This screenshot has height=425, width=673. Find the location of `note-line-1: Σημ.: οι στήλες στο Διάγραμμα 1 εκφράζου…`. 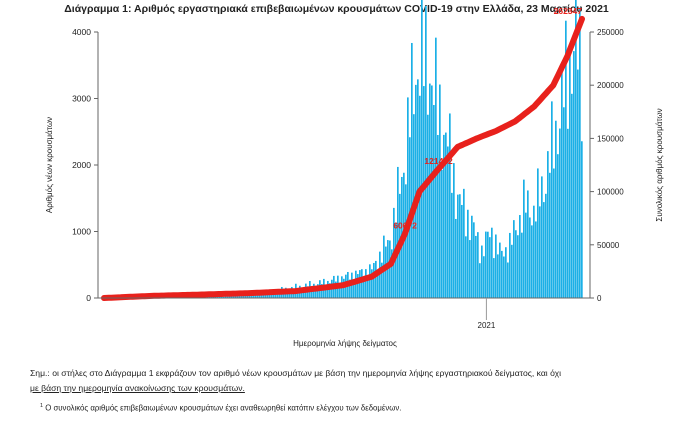

note-line-1: Σημ.: οι στήλες στο Διάγραμμα 1 εκφράζου… is located at coordinates (296, 373).